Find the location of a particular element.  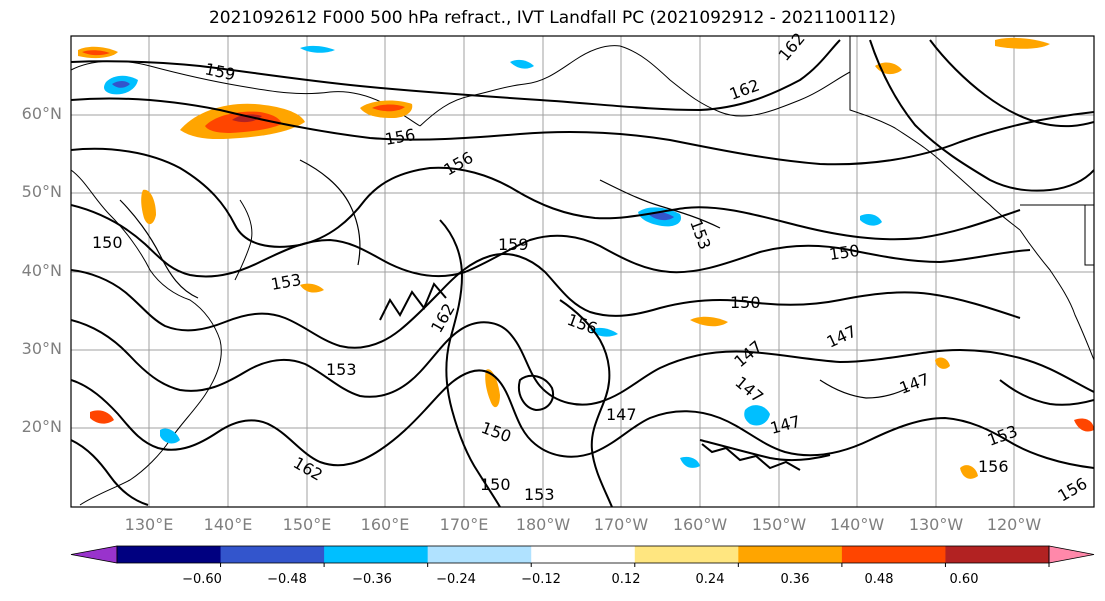

lon-label: 150°W is located at coordinates (779, 524).